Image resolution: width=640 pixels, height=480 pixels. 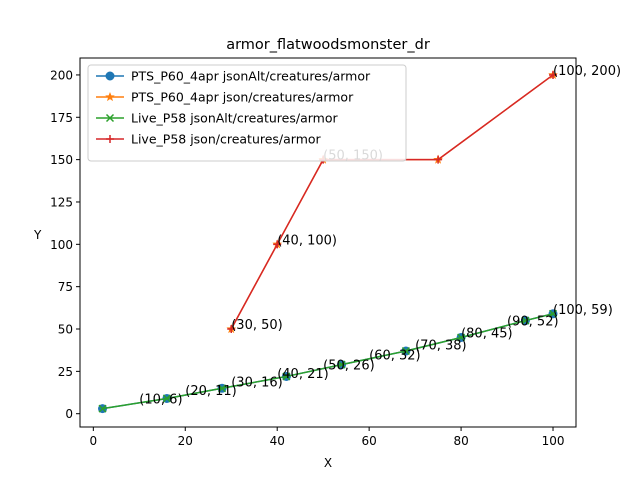 I want to click on y-tick-label: 50, so click(x=65, y=330).